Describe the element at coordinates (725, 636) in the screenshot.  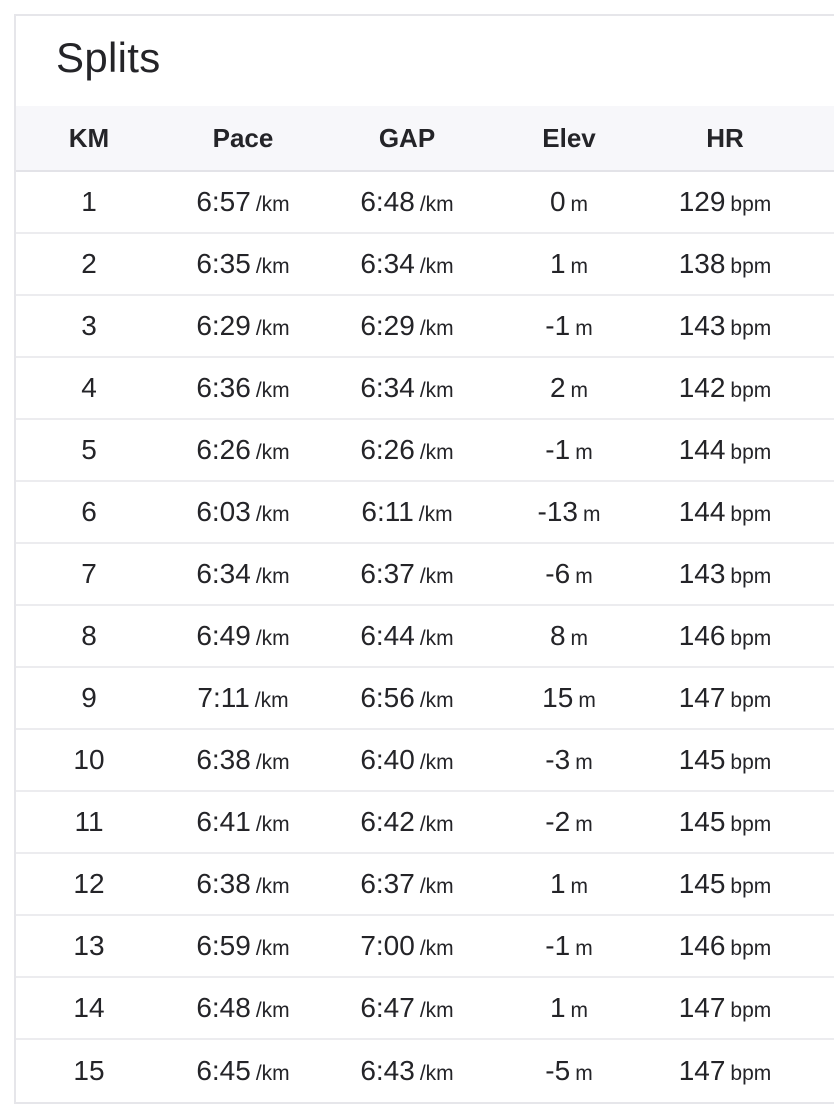
I see `hr-cell: 146 bpm` at that location.